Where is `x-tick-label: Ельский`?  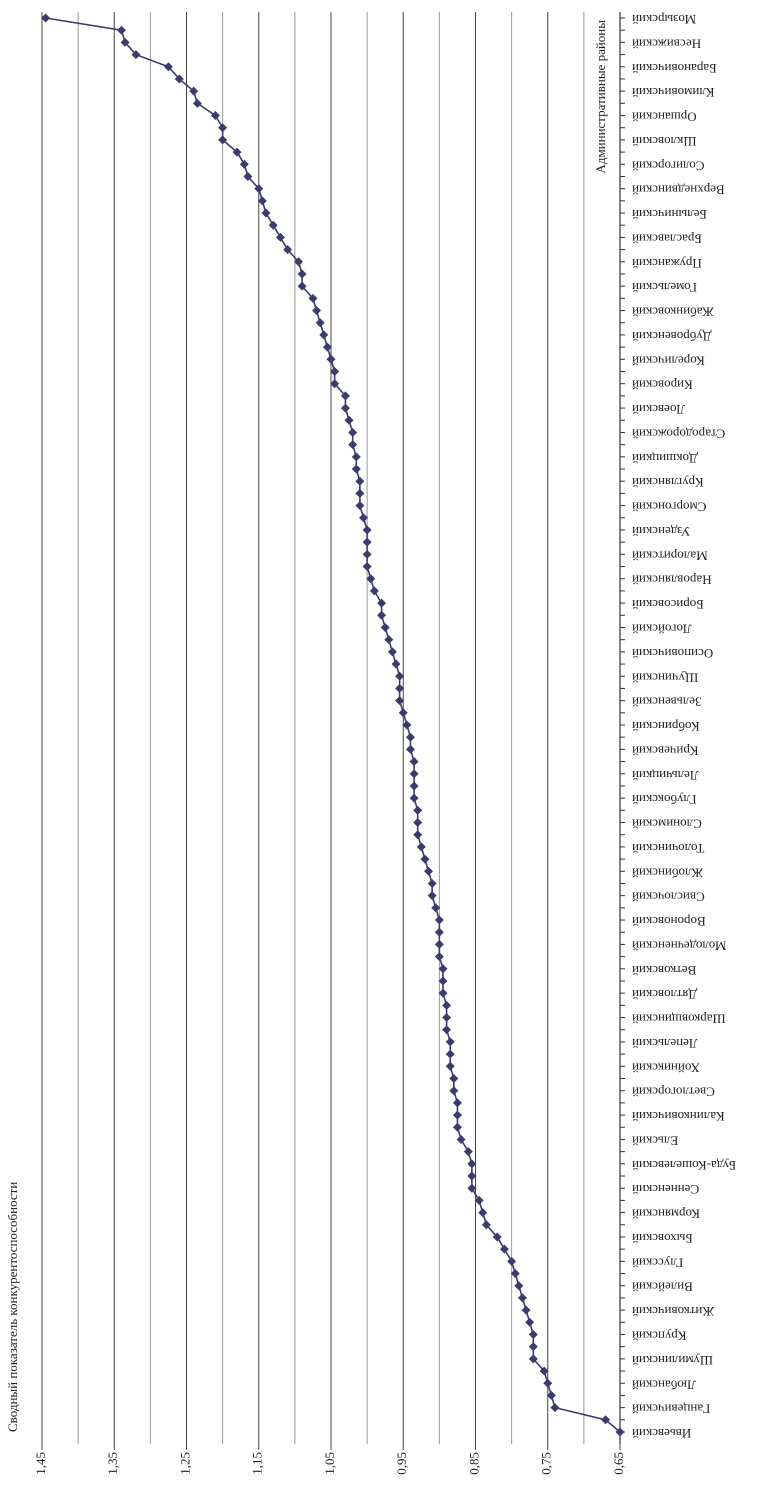 x-tick-label: Ельский is located at coordinates (655, 1140).